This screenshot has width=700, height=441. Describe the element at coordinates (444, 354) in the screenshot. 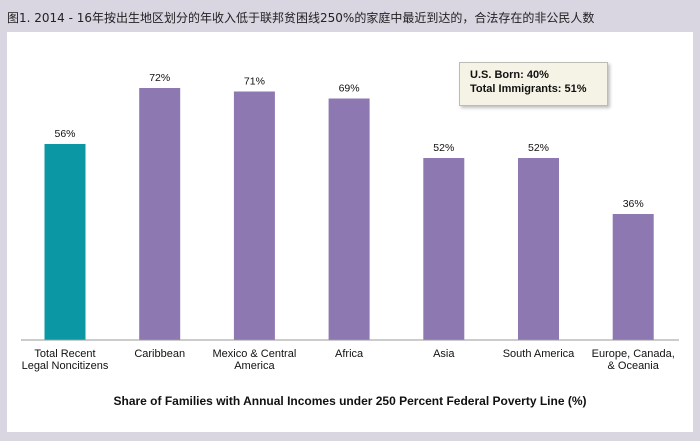

I see `category-label-4-0: Asia` at that location.